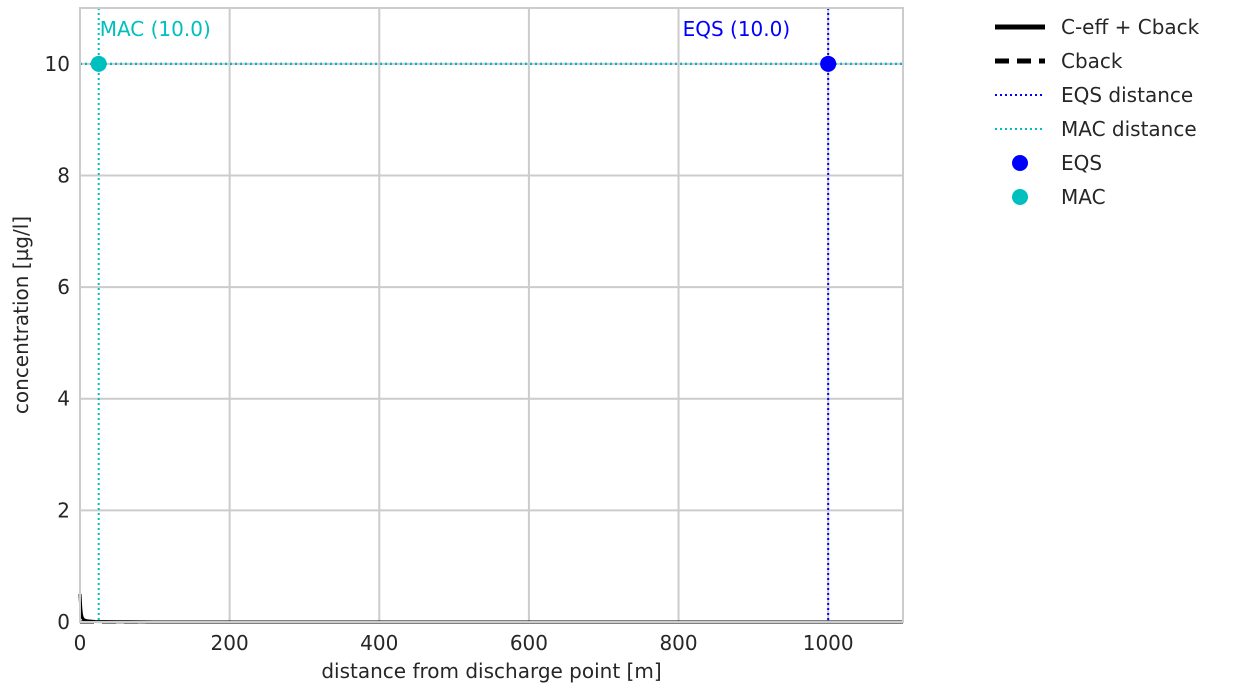 The width and height of the screenshot is (1234, 690). I want to click on eqs-marker, so click(828, 63).